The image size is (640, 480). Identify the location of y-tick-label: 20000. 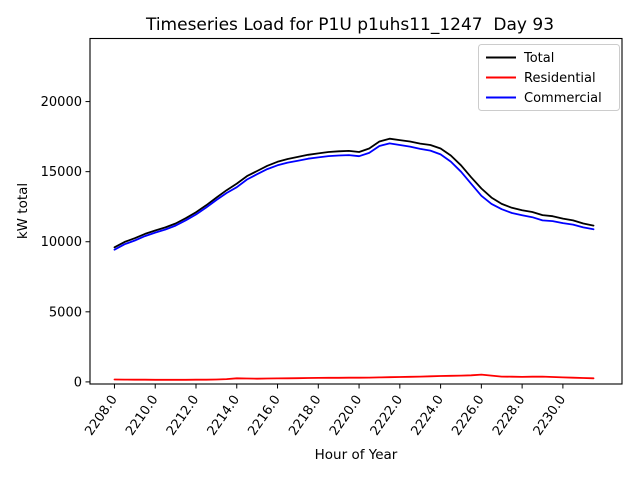
(61, 102).